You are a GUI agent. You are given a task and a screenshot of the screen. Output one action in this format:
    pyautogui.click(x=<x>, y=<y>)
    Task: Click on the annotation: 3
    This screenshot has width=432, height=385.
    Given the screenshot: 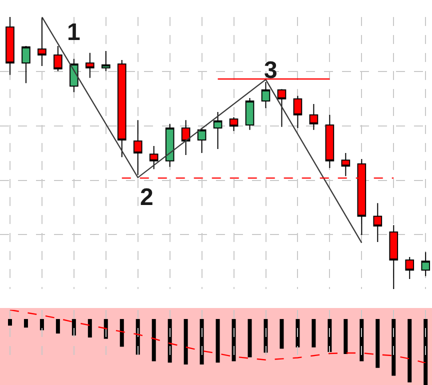 What is the action you would take?
    pyautogui.click(x=271, y=70)
    